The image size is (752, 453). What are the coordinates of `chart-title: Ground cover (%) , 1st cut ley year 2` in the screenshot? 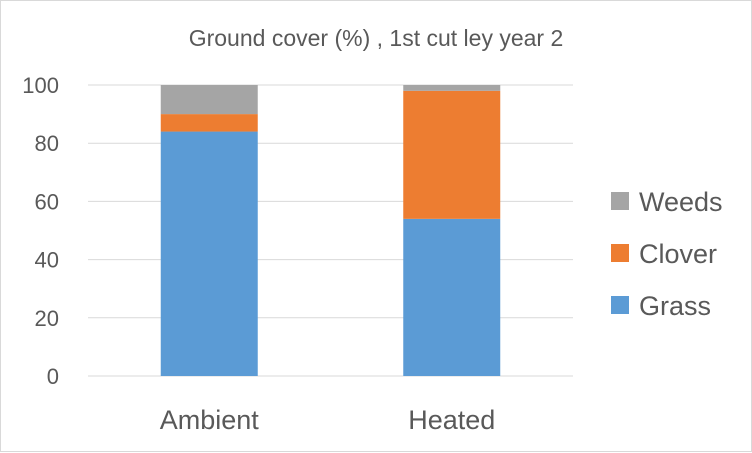 It's located at (376, 38).